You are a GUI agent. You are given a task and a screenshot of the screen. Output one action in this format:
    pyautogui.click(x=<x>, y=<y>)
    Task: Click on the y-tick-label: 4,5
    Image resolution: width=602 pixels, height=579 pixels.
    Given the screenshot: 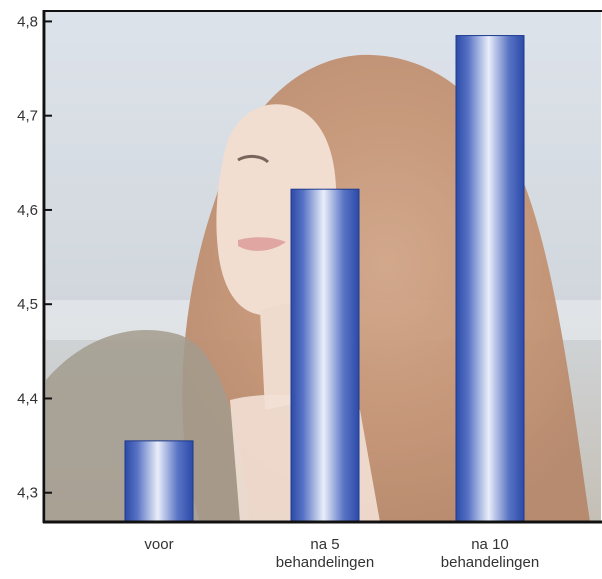 What is the action you would take?
    pyautogui.click(x=27, y=304)
    